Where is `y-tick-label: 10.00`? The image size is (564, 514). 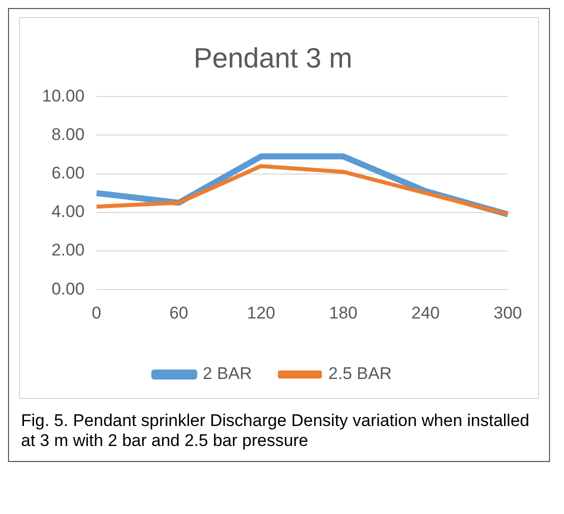 y-tick-label: 10.00 is located at coordinates (63, 96).